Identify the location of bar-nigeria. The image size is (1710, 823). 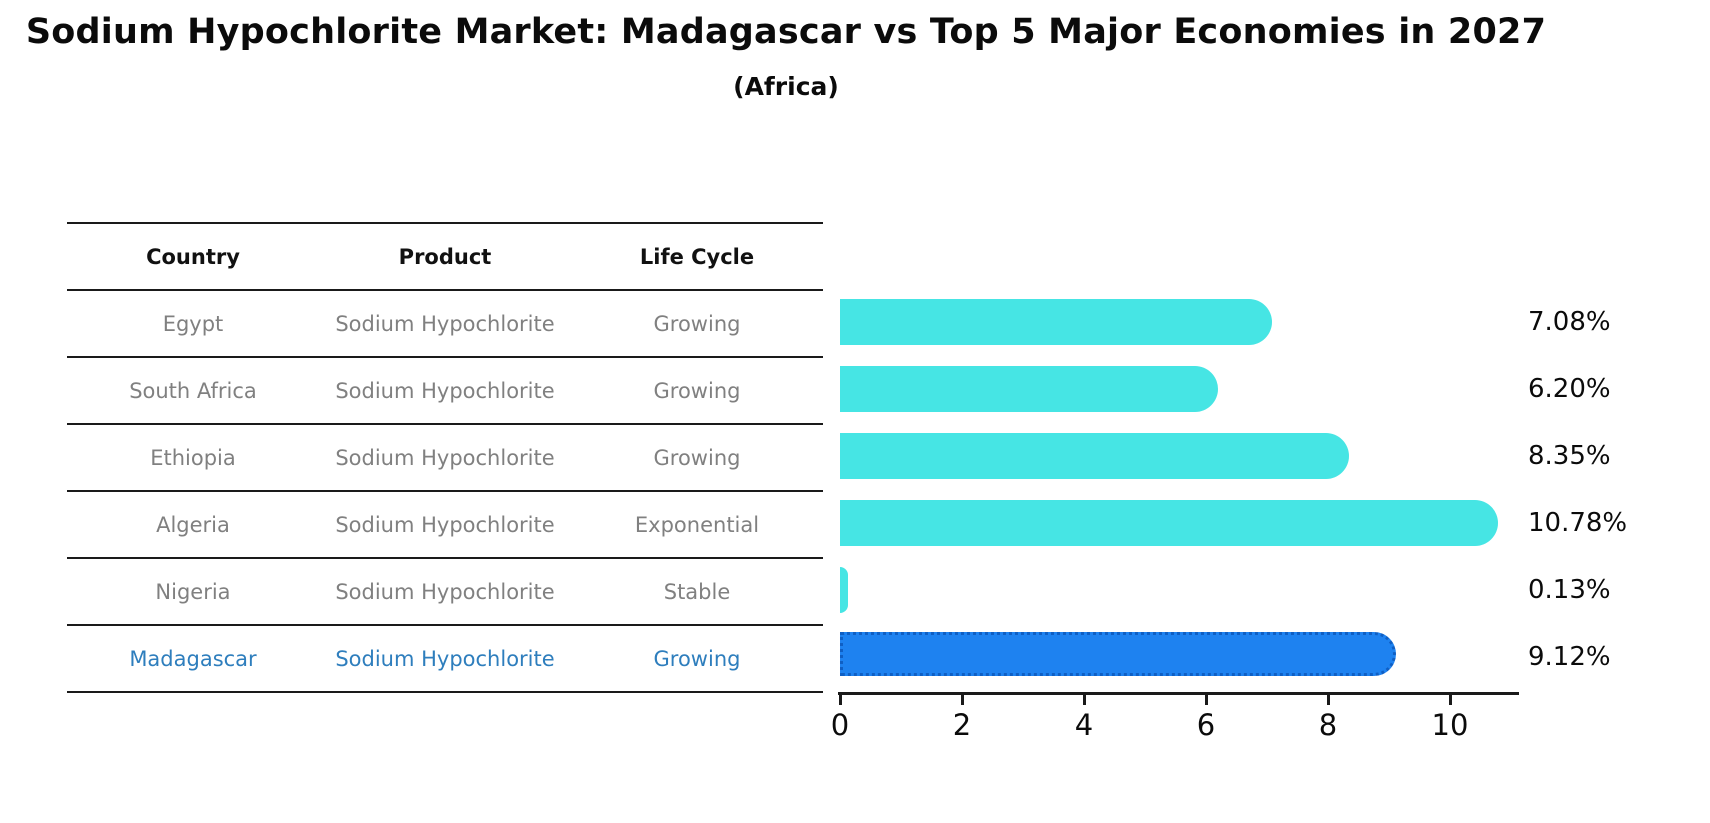
(844, 590).